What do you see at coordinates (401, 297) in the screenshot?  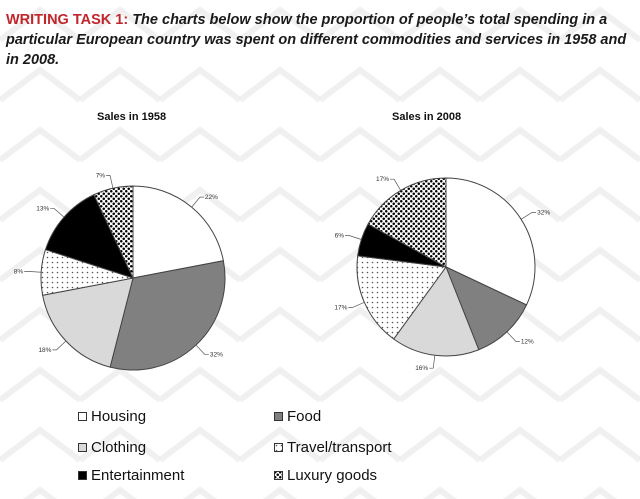 I see `pie-slice-travel-transport` at bounding box center [401, 297].